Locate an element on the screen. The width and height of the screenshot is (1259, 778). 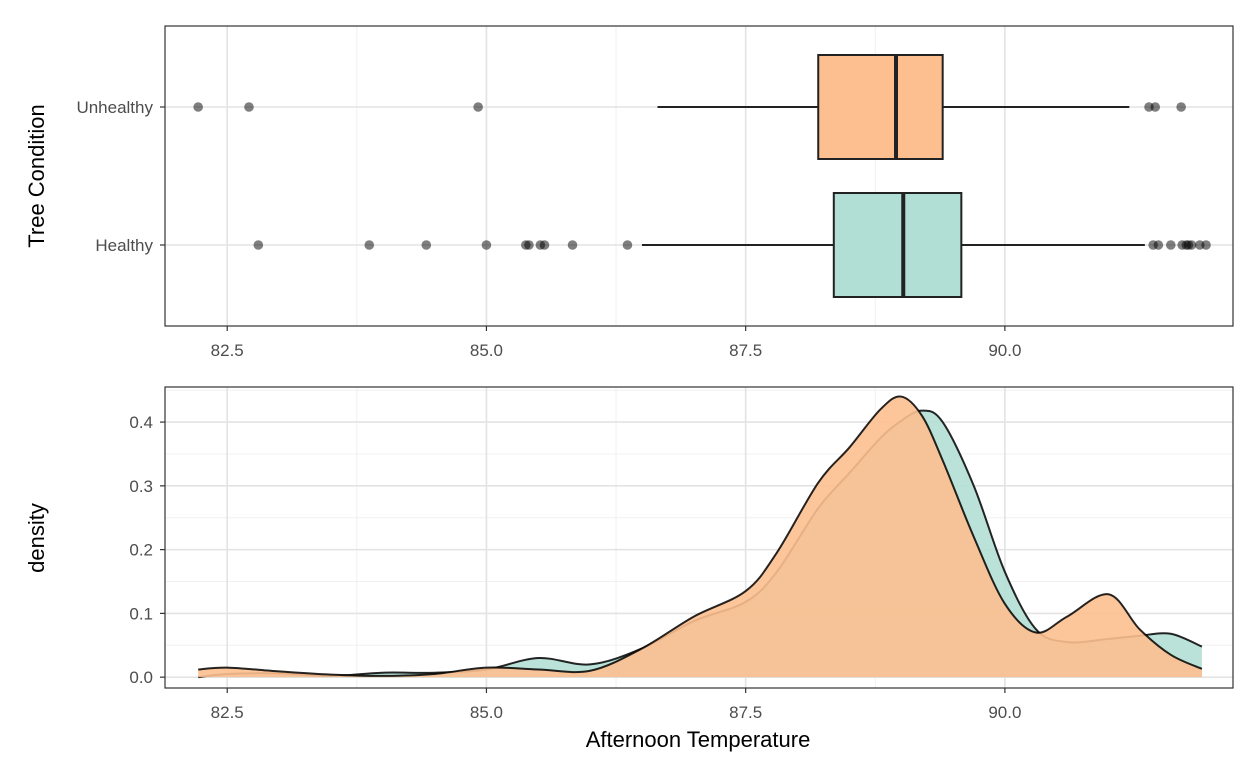
density-x-tick-label: 82.5 is located at coordinates (227, 712).